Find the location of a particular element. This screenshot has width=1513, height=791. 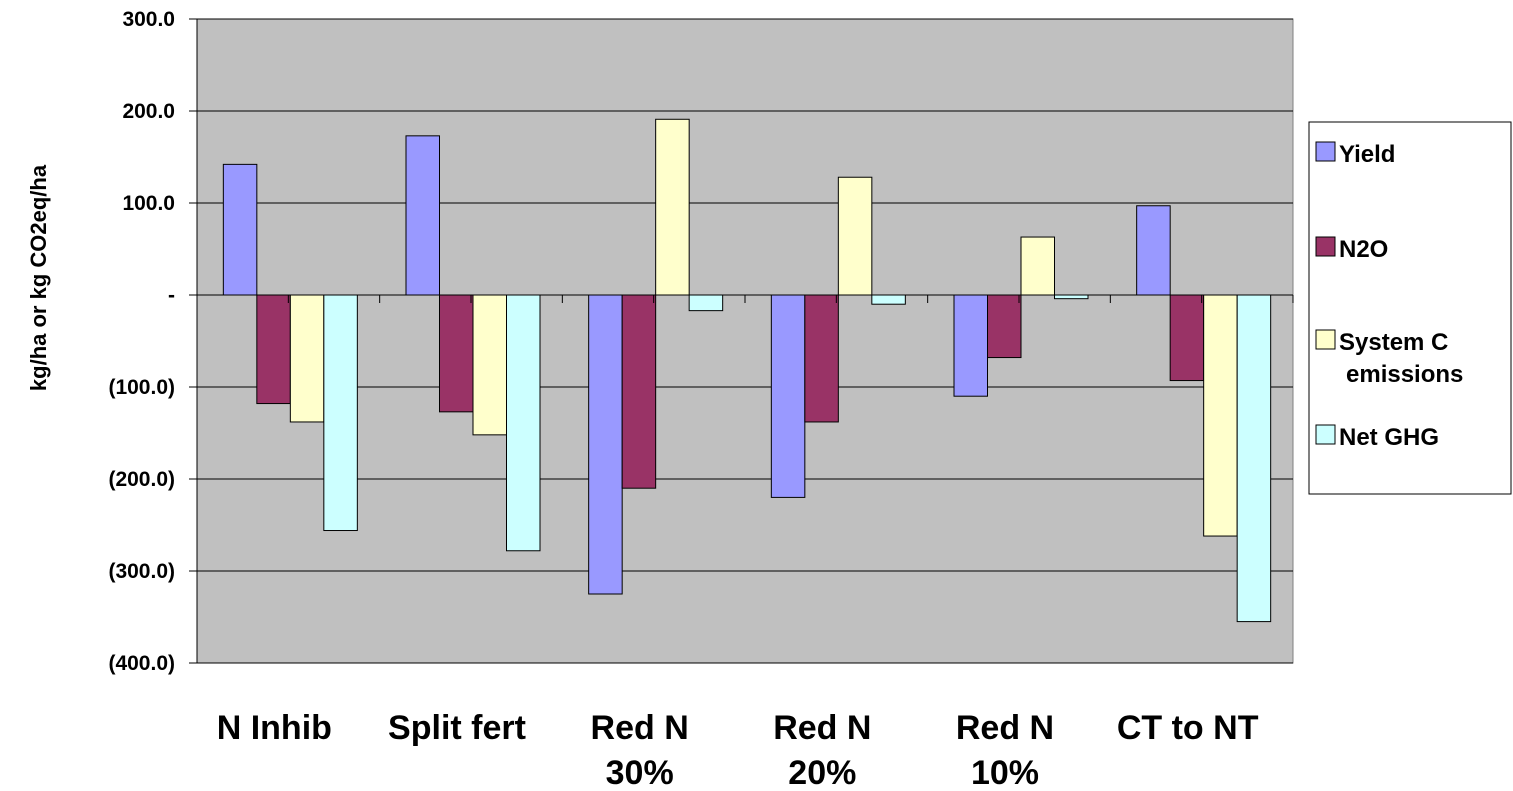

x-tick-label: 30% is located at coordinates (640, 772).